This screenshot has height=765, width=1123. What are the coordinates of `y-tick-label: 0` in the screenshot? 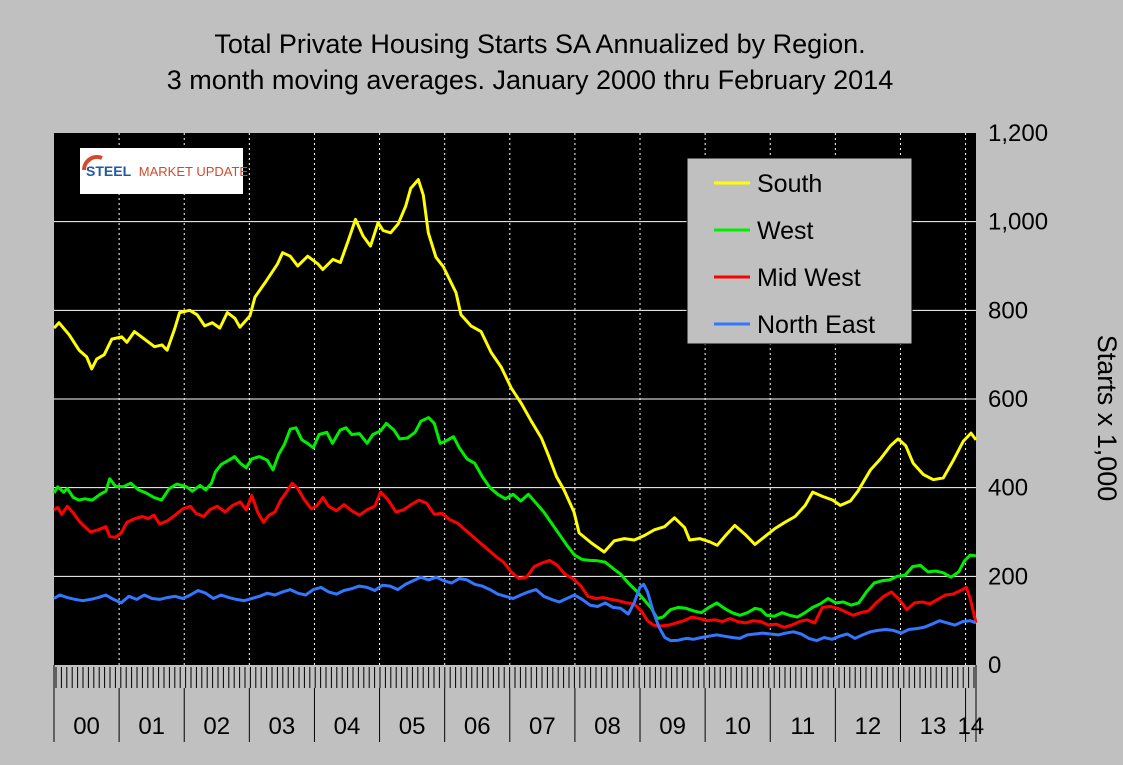 It's located at (994, 665).